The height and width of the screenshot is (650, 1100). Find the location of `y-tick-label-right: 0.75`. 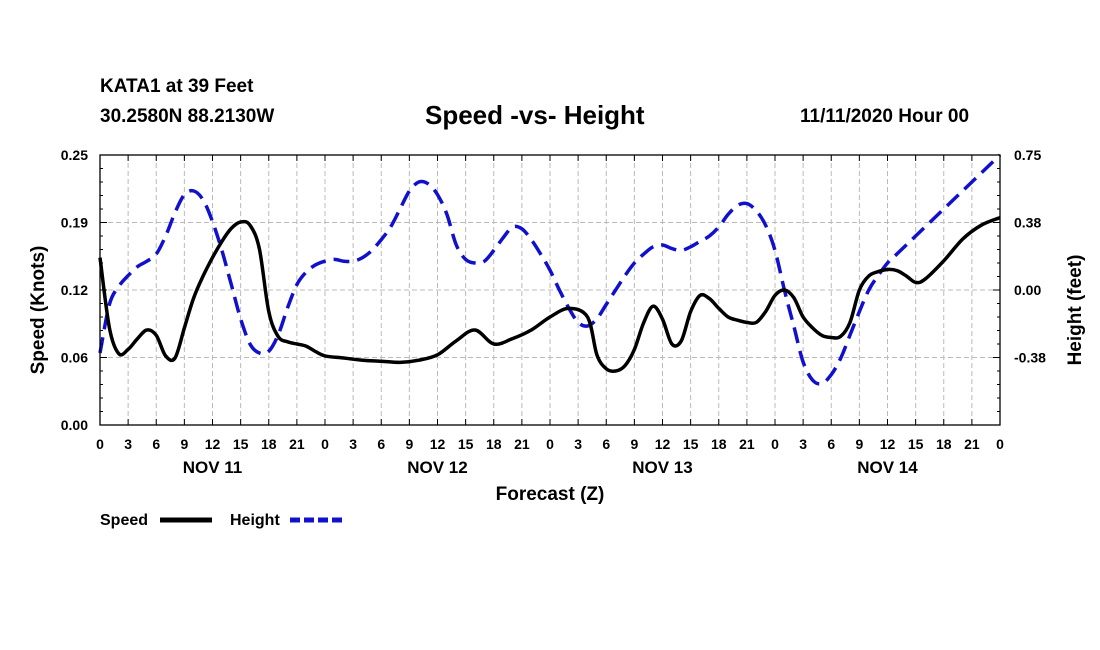

y-tick-label-right: 0.75 is located at coordinates (1027, 155).